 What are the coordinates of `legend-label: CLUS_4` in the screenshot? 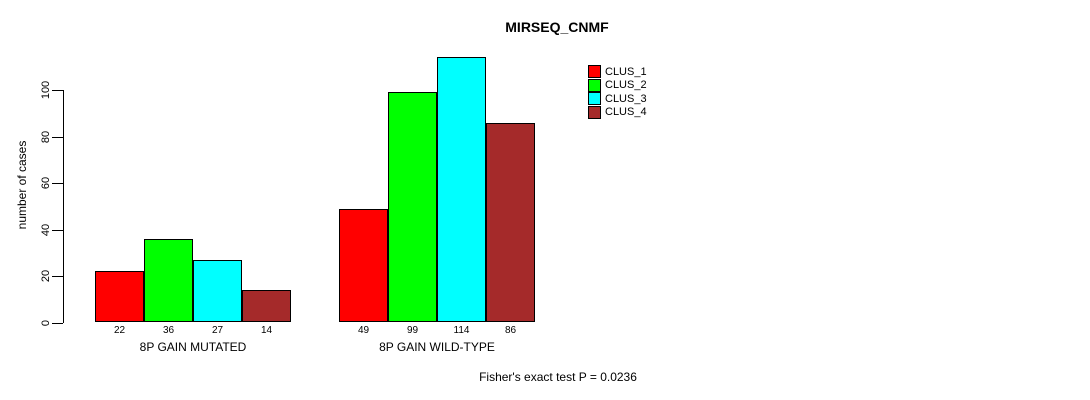 It's located at (626, 112).